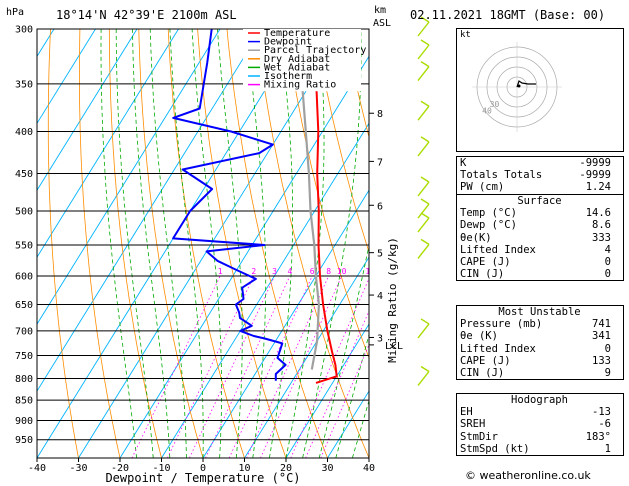  Describe the element at coordinates (327, 468) in the screenshot. I see `x-tick-label: 30` at that location.